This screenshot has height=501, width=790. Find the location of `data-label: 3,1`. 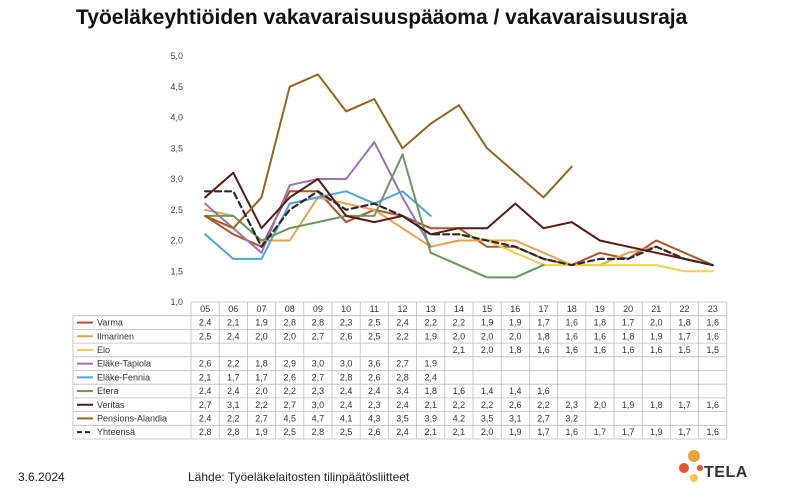

data-label: 3,1 is located at coordinates (515, 418).